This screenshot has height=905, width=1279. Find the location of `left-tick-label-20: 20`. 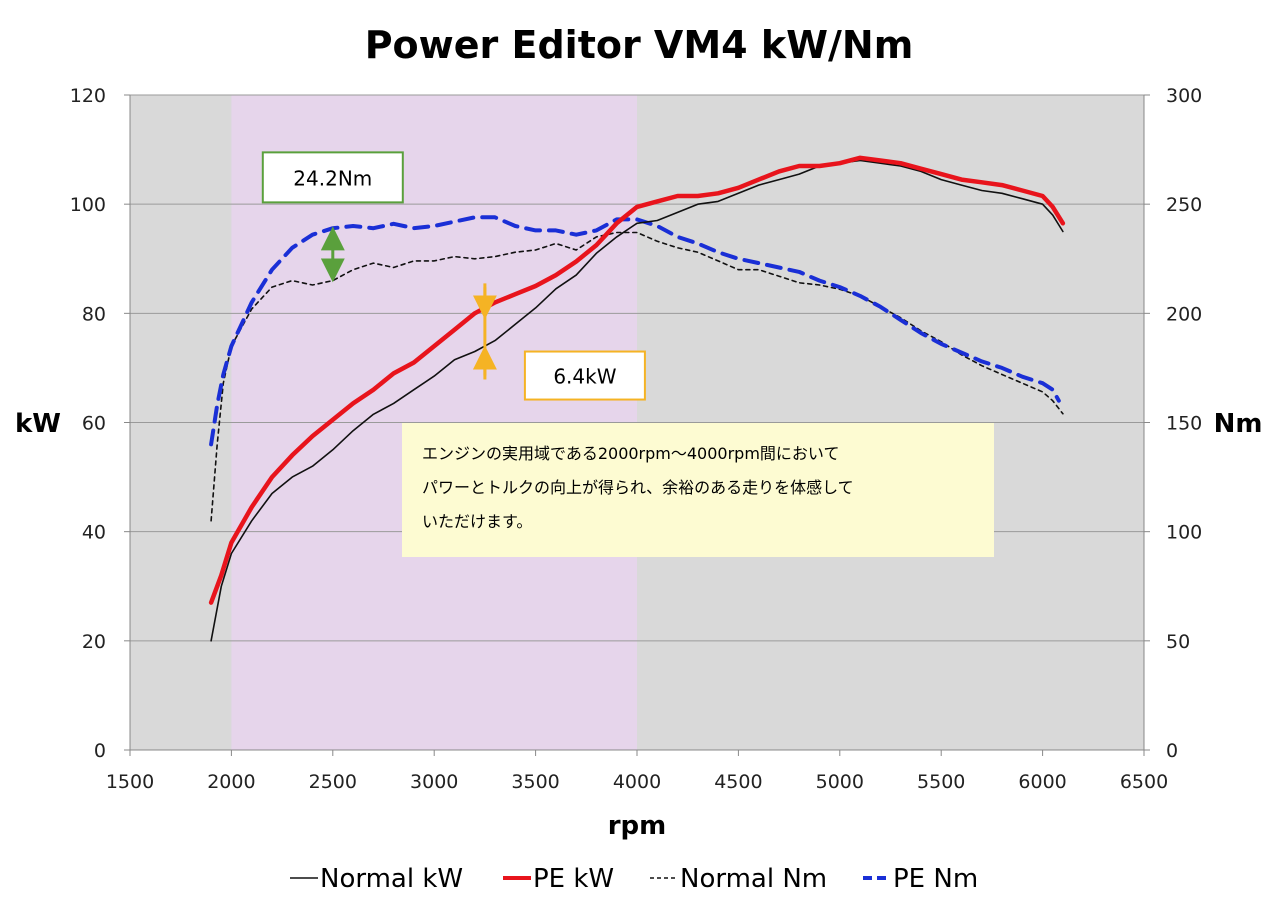

left-tick-label-20: 20 is located at coordinates (94, 642).